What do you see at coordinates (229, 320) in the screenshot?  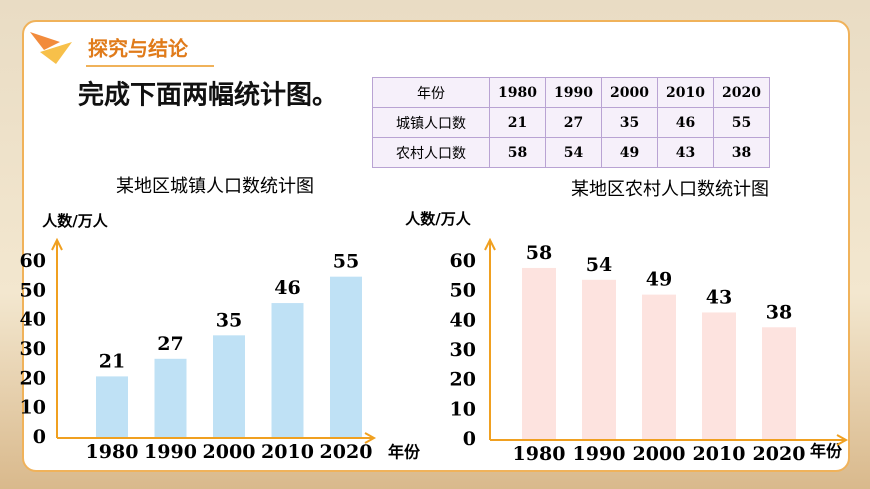 I see `value-label: 35` at bounding box center [229, 320].